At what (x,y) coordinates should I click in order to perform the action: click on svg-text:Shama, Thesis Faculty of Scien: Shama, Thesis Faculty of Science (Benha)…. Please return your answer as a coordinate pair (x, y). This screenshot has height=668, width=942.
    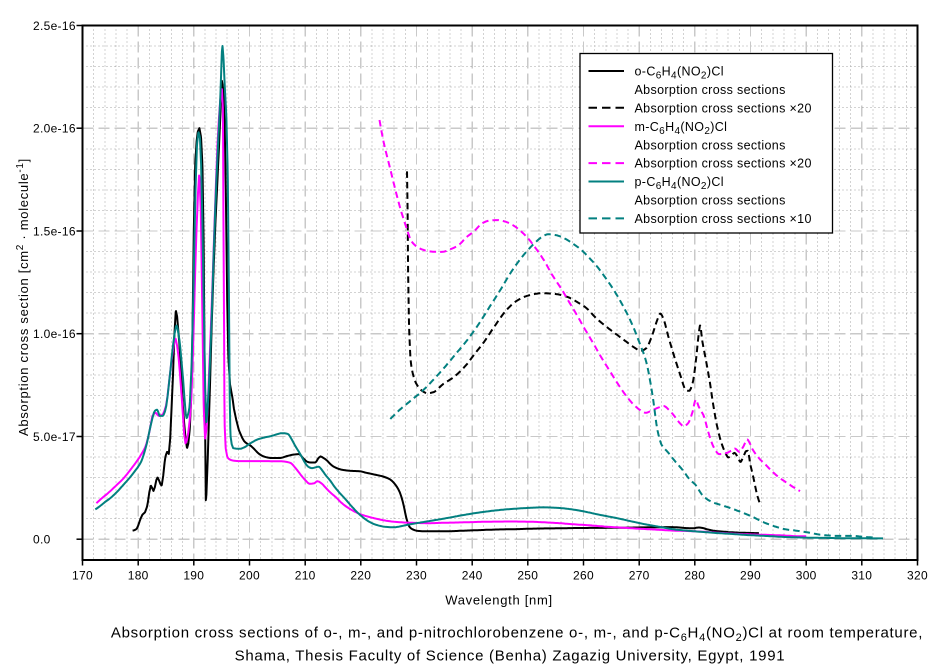
    Looking at the image, I should click on (510, 655).